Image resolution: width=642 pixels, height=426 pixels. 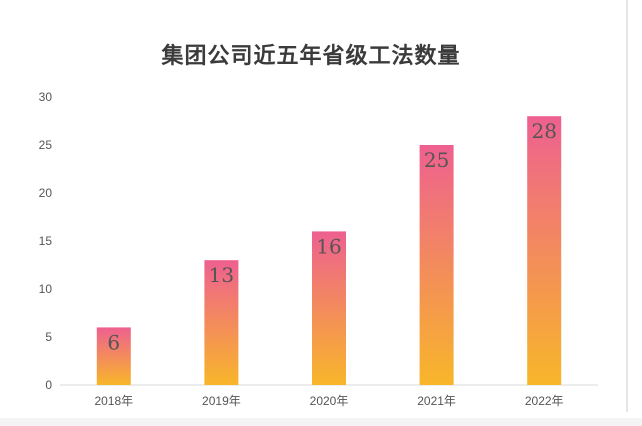 I want to click on data-label: 16, so click(x=328, y=246).